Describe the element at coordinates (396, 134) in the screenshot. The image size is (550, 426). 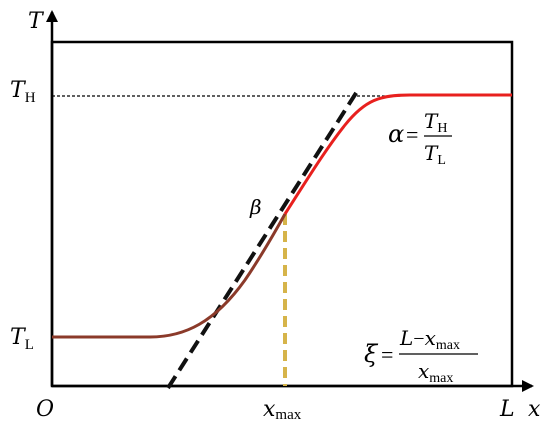
I see `alpha-symbol: α` at that location.